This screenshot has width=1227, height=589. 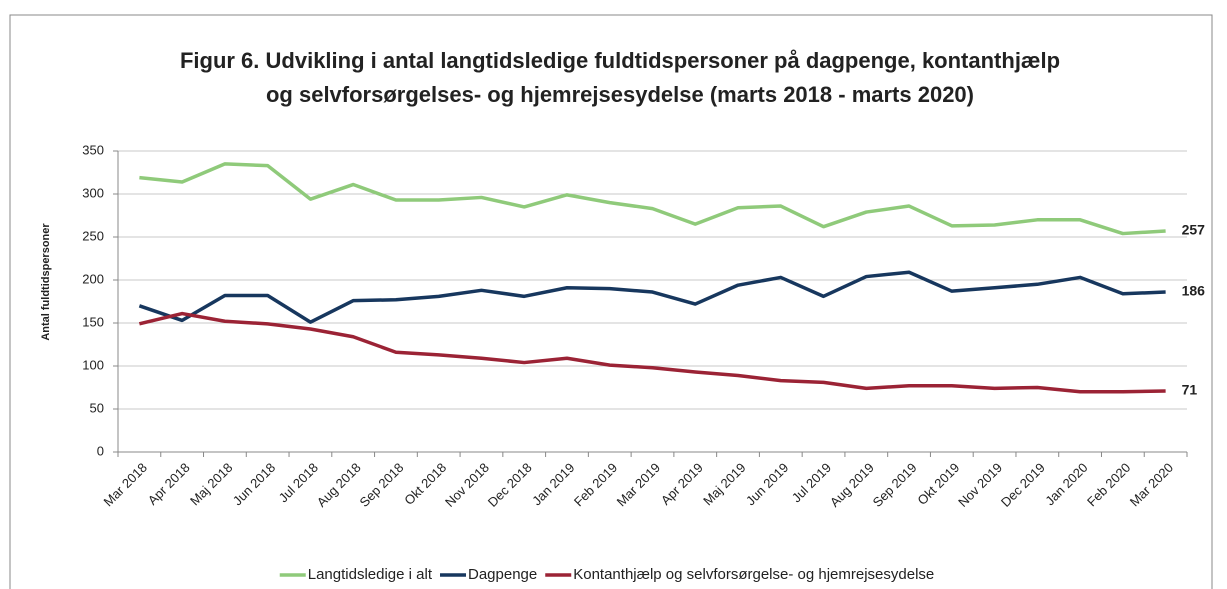 I want to click on legend-label: Langtidsledige i alt, so click(x=370, y=574).